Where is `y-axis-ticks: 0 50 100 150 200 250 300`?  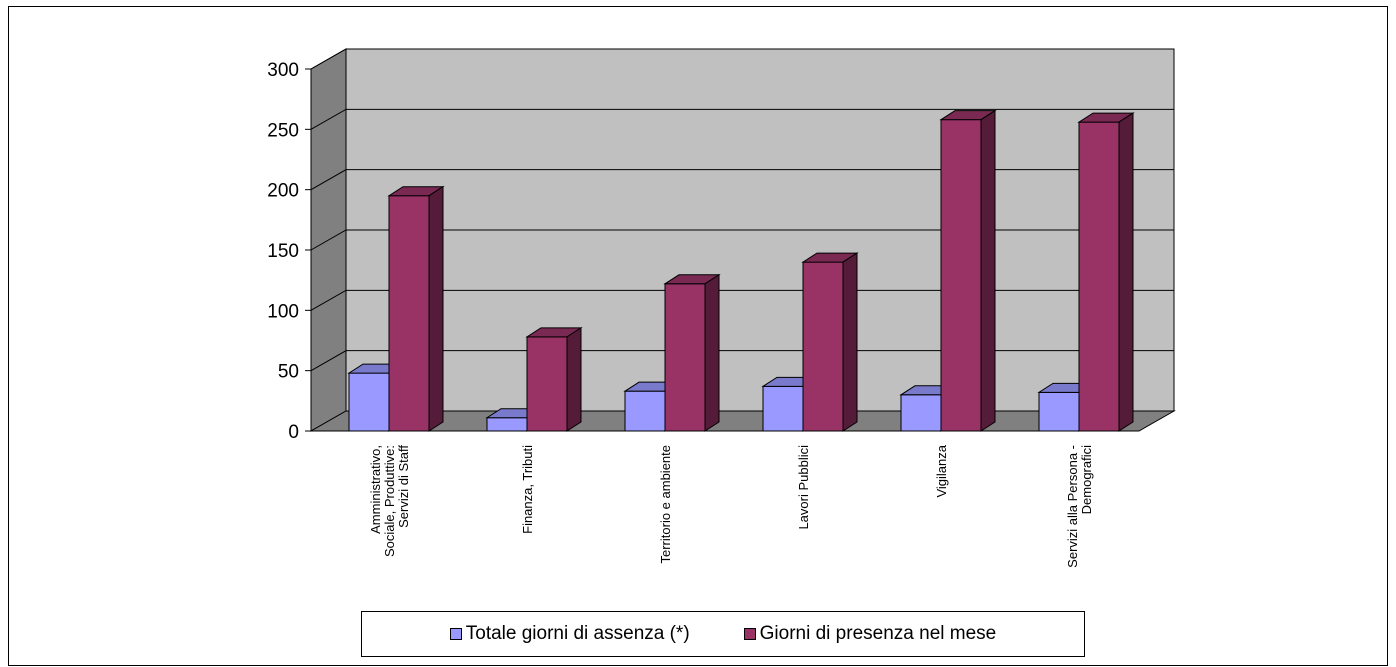 y-axis-ticks: 0 50 100 150 200 250 300 is located at coordinates (289, 251).